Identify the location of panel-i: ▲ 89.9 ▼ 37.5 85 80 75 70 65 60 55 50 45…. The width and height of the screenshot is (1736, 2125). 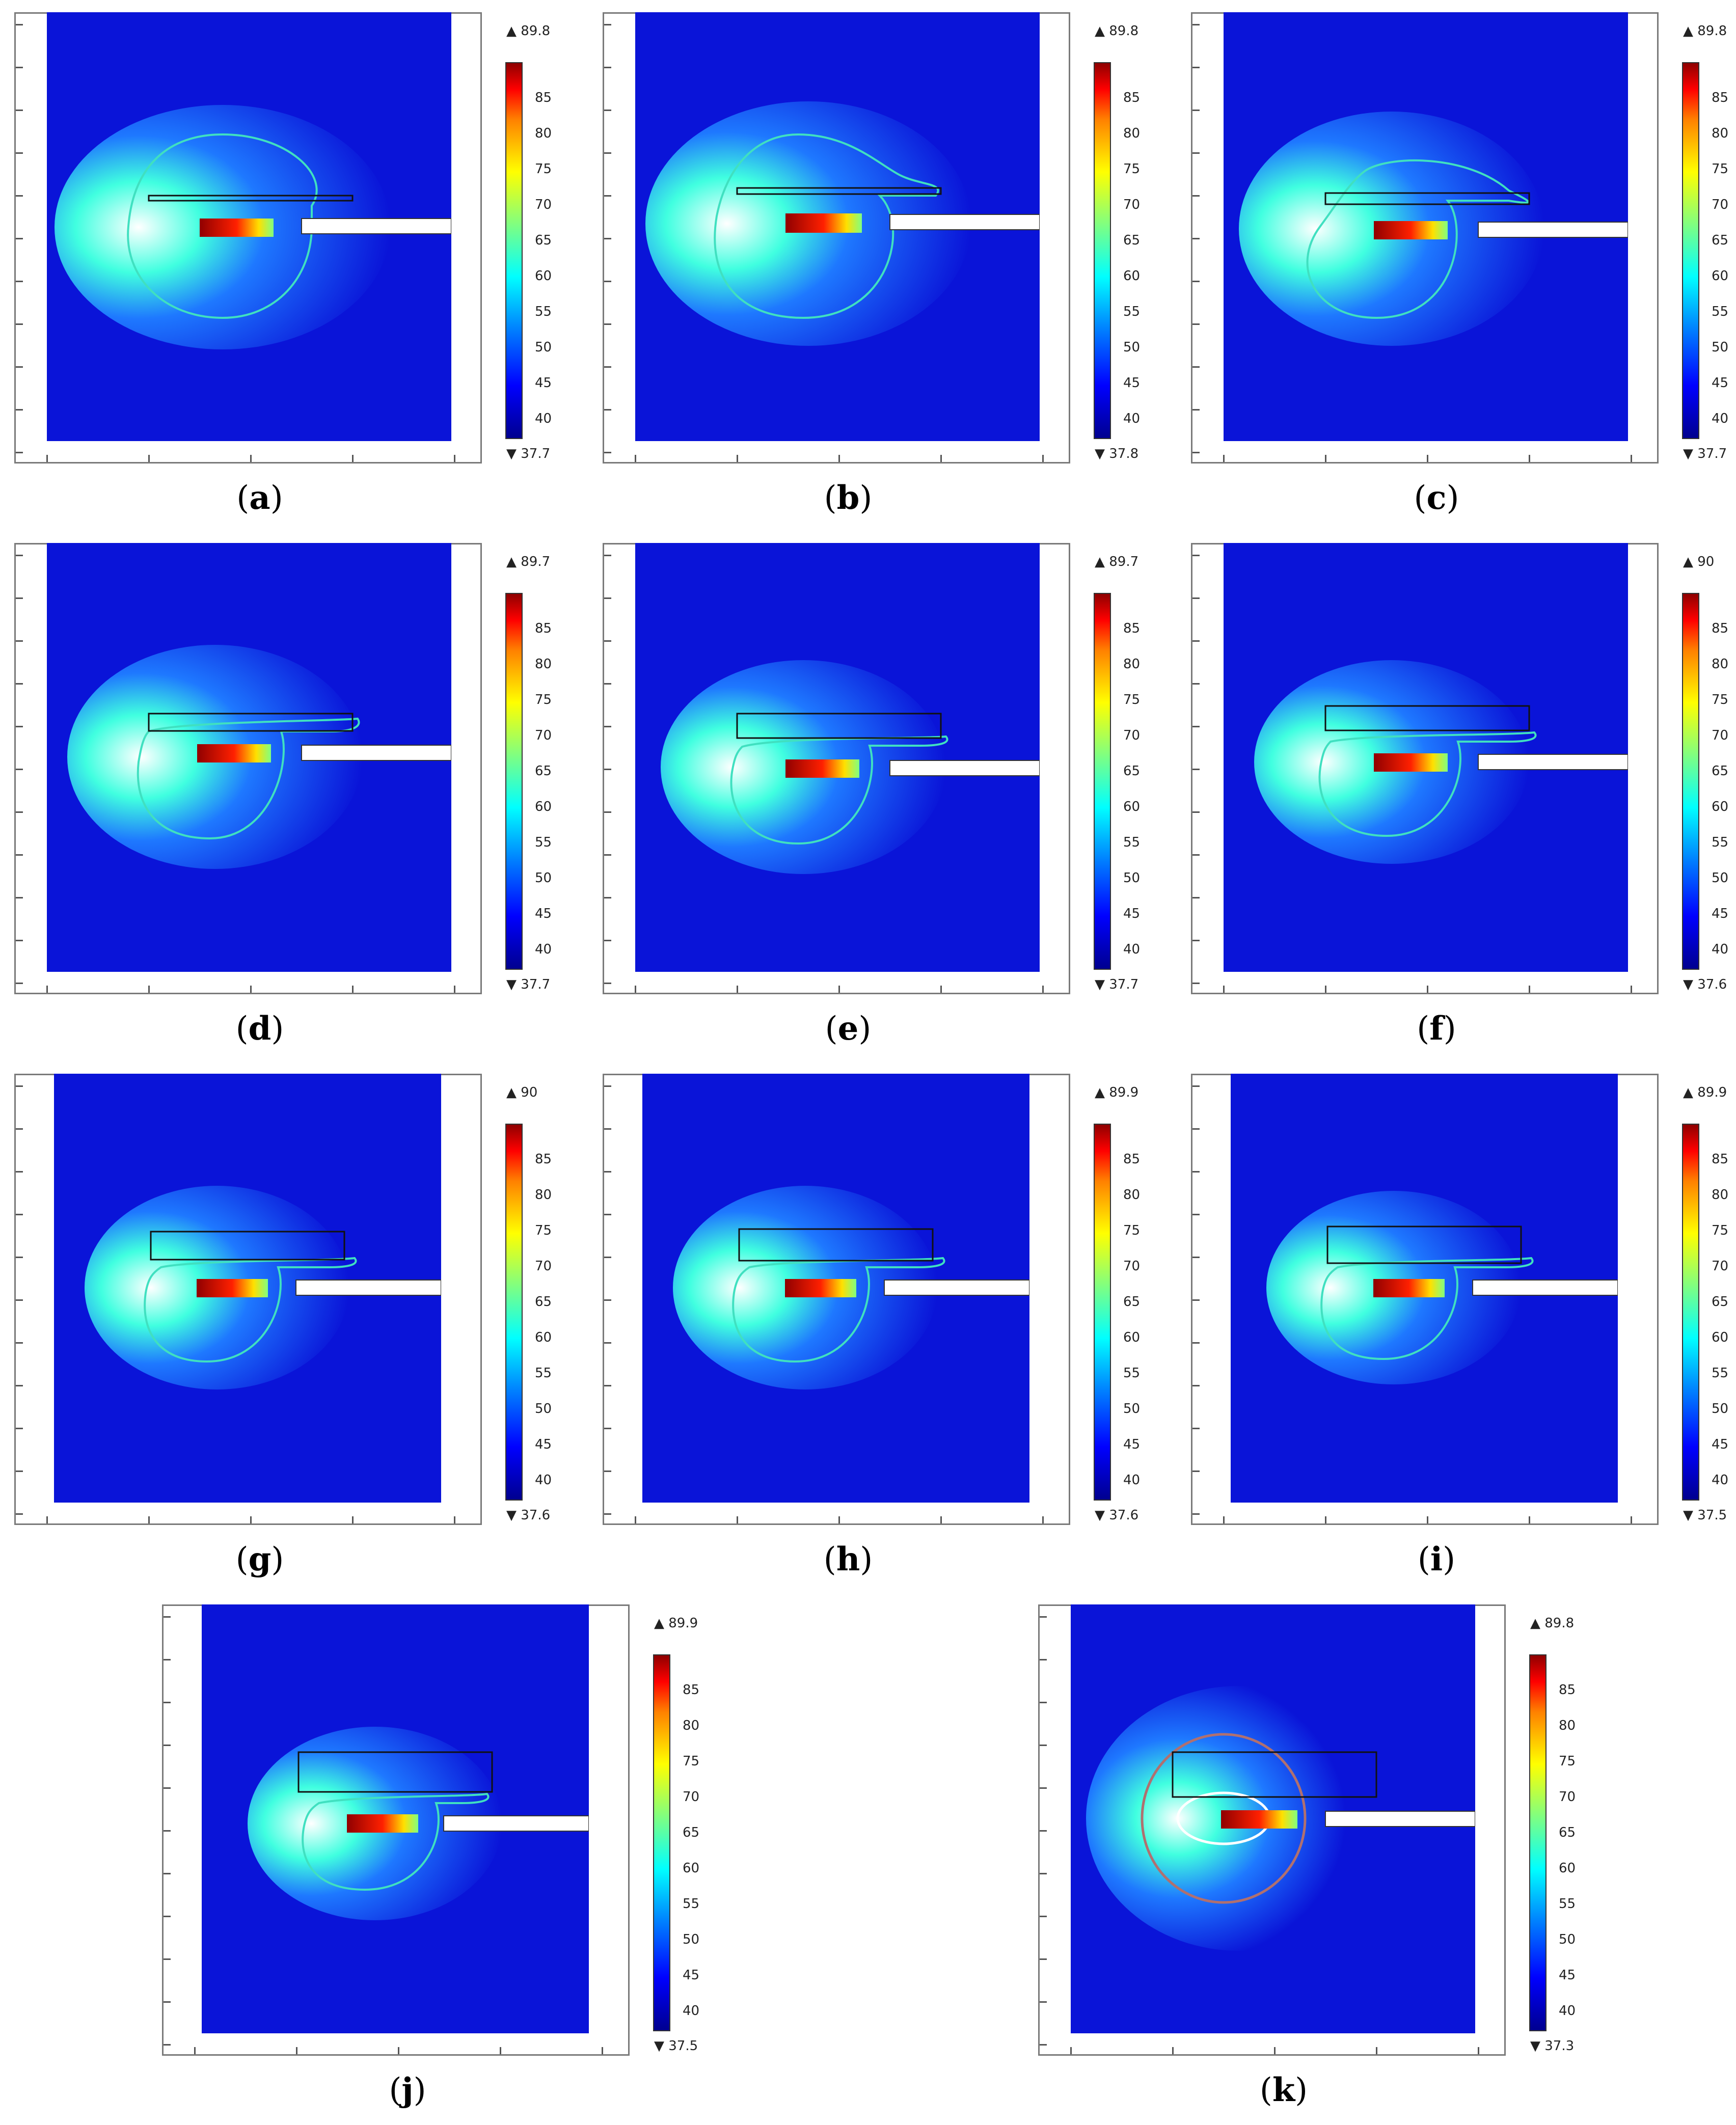
(1459, 1324).